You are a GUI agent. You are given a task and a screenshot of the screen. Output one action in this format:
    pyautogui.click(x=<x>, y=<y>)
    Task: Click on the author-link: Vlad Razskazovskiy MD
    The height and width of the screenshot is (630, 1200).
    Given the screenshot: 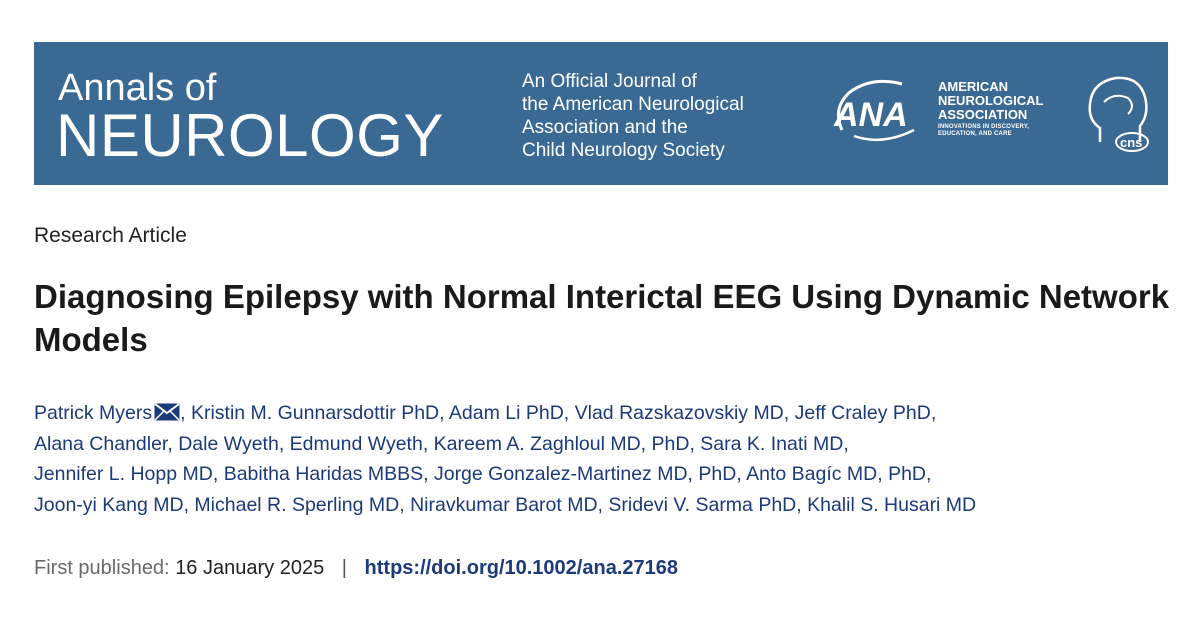 What is the action you would take?
    pyautogui.click(x=679, y=413)
    